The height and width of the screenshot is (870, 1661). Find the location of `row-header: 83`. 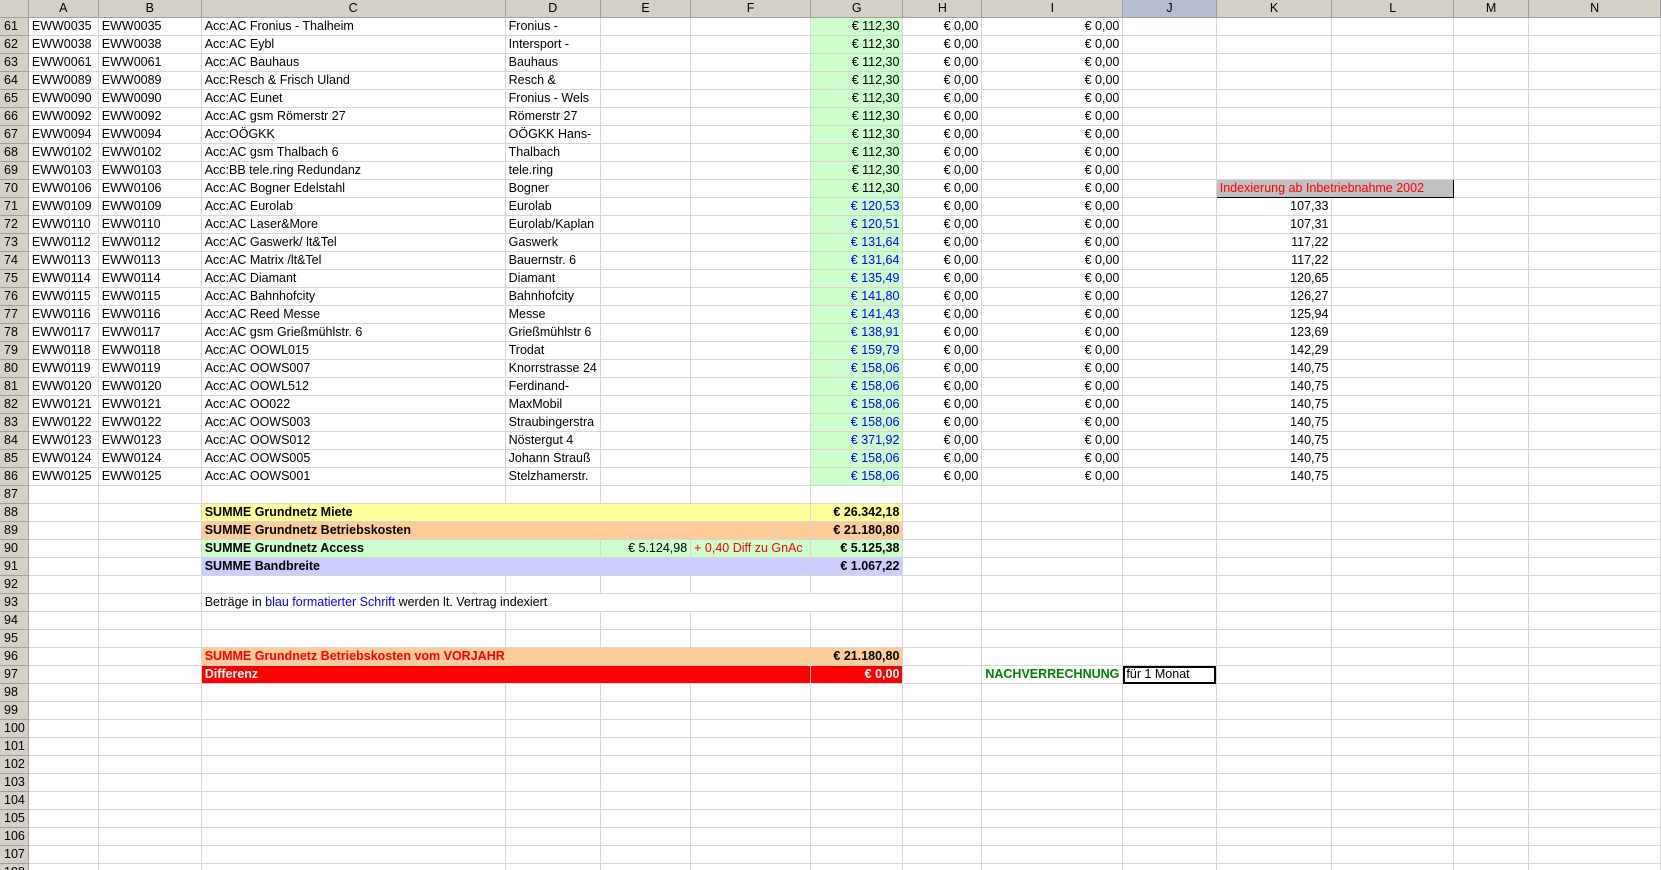

row-header: 83 is located at coordinates (14, 422).